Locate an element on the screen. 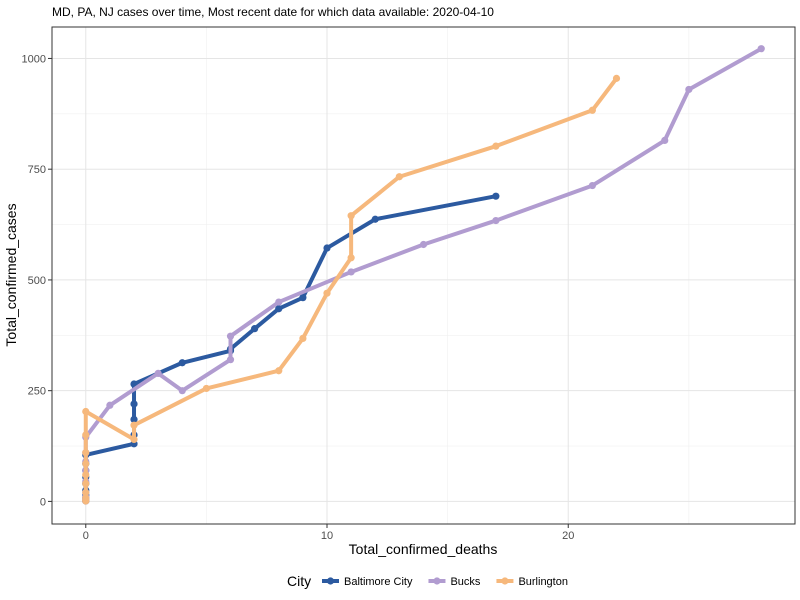 The height and width of the screenshot is (600, 800). legend-item-baltimore-city: Baltimore City is located at coordinates (367, 582).